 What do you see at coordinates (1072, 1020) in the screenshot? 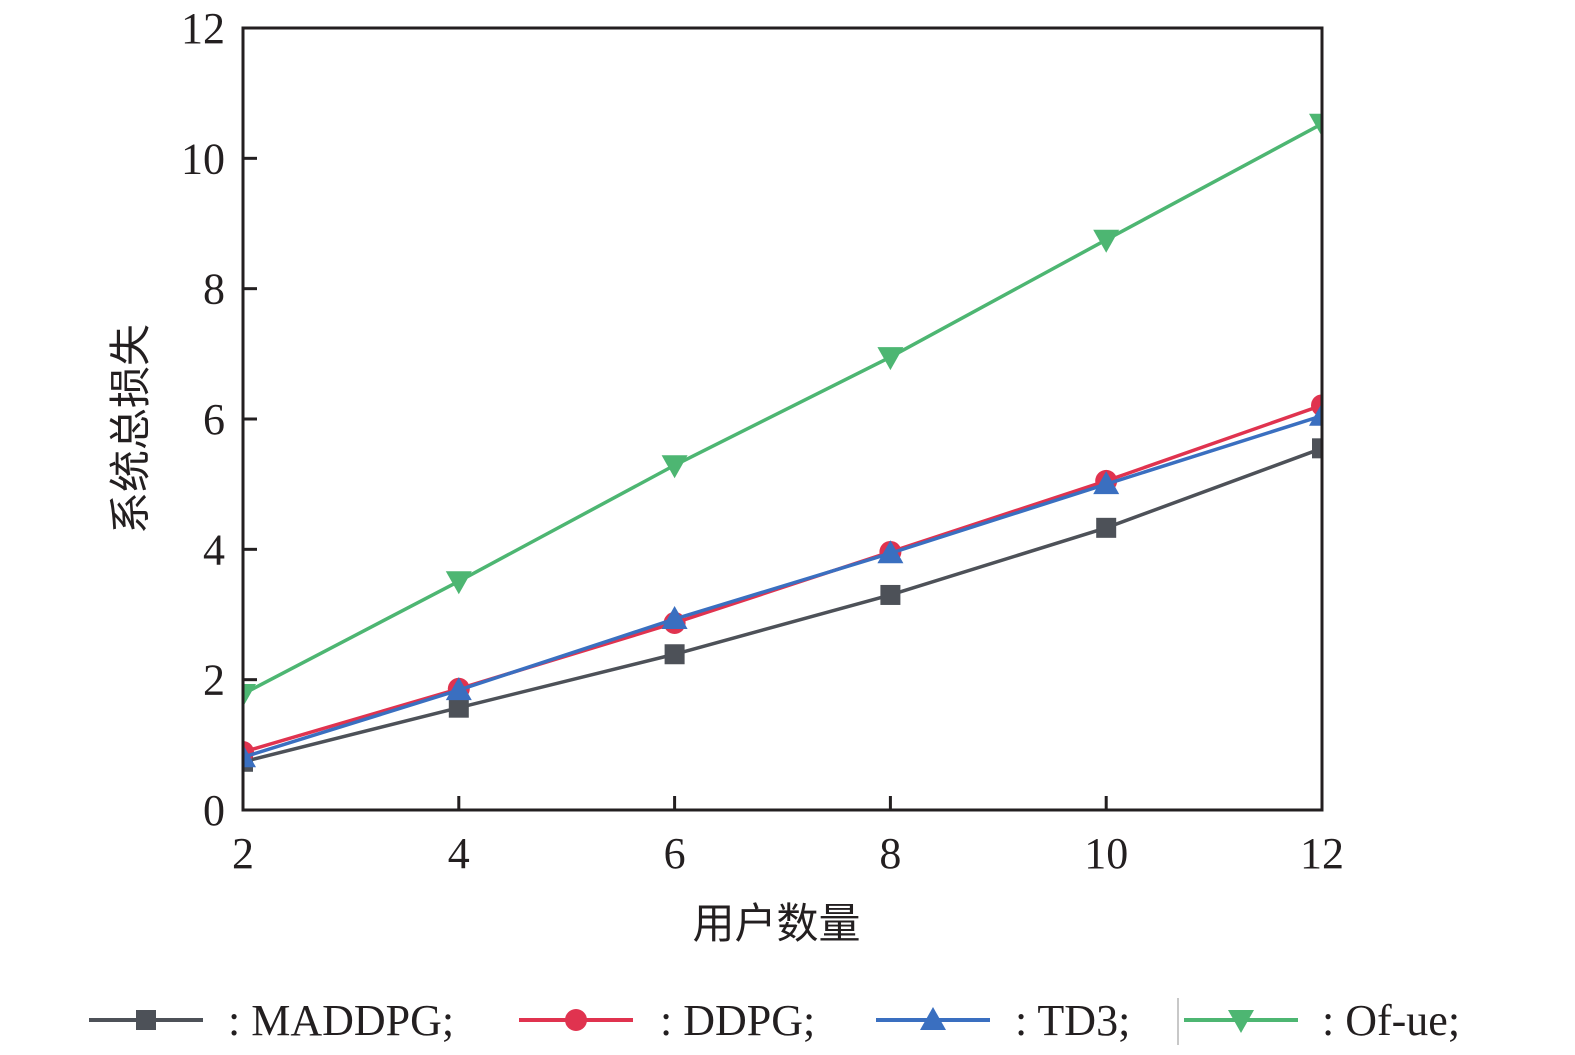
I see `legend-label: : TD3;` at bounding box center [1072, 1020].